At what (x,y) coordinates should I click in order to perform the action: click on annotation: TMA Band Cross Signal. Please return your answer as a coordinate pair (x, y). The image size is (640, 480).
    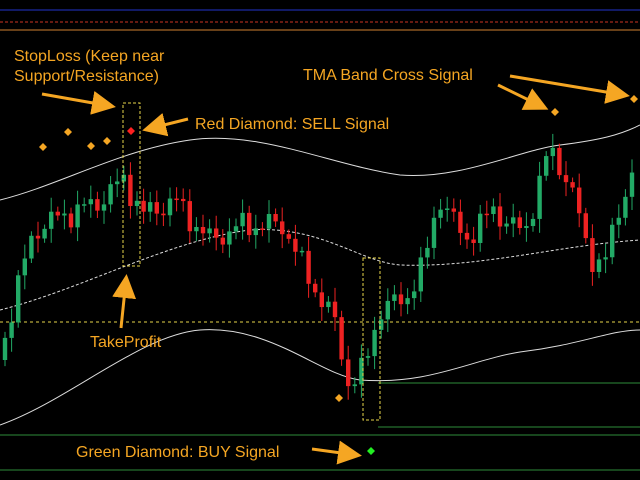
    Looking at the image, I should click on (388, 75).